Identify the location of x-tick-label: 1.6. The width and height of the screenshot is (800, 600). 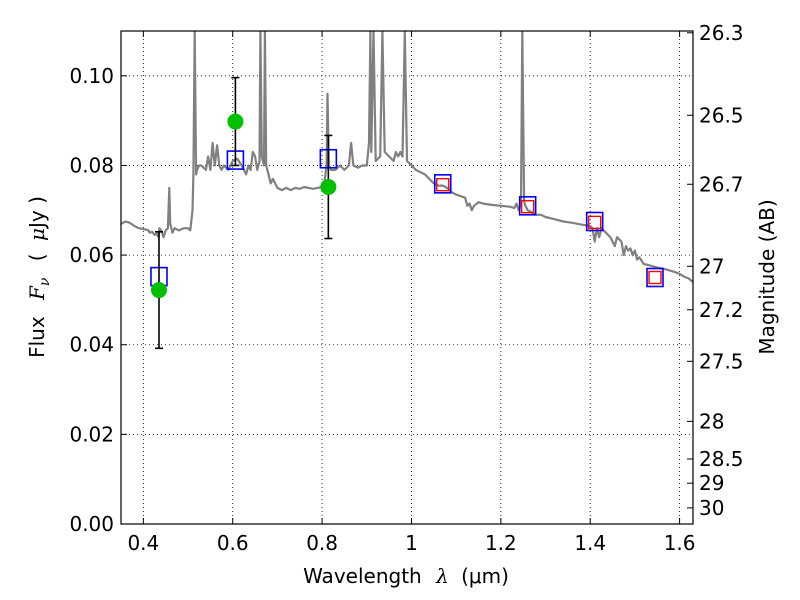
(680, 543).